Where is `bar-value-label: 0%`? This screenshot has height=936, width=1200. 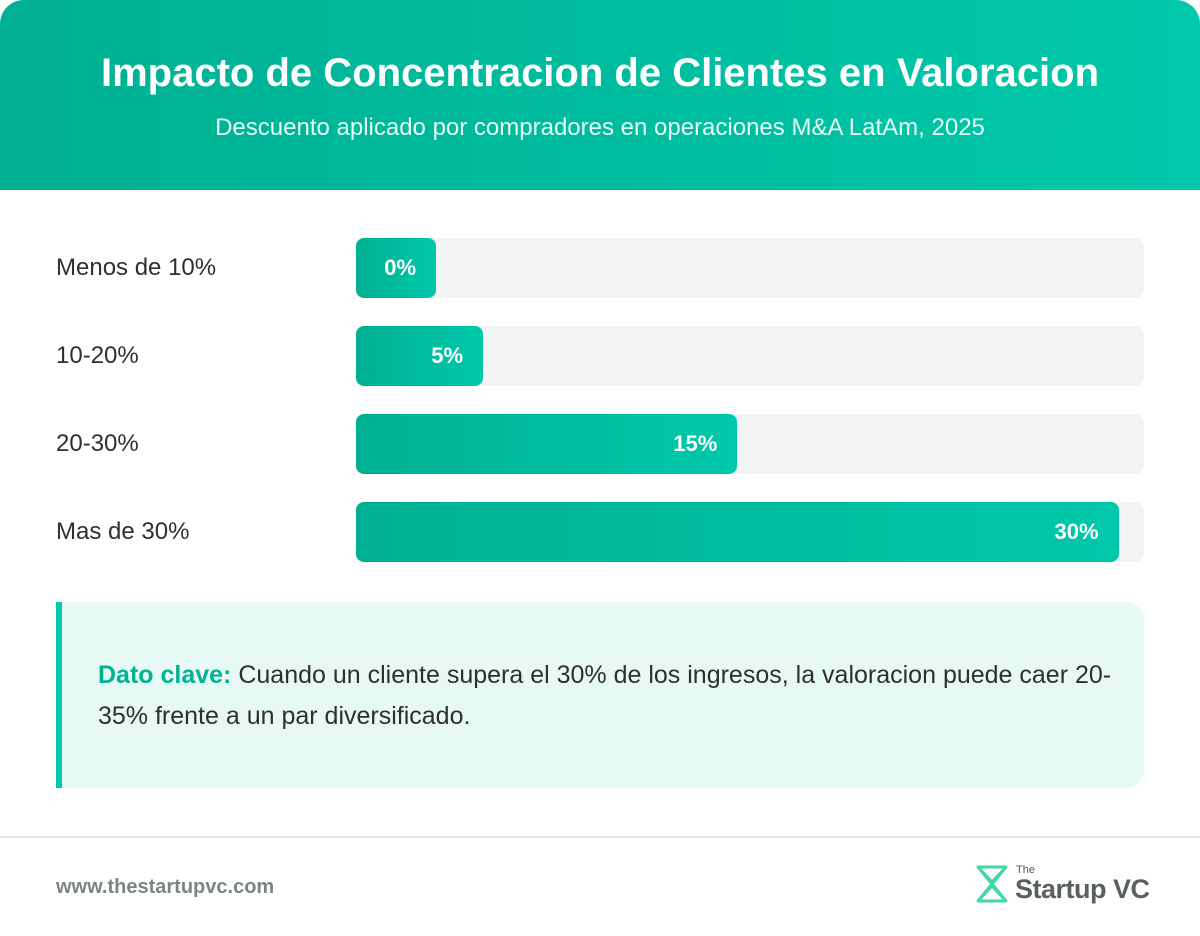 bar-value-label: 0% is located at coordinates (400, 267).